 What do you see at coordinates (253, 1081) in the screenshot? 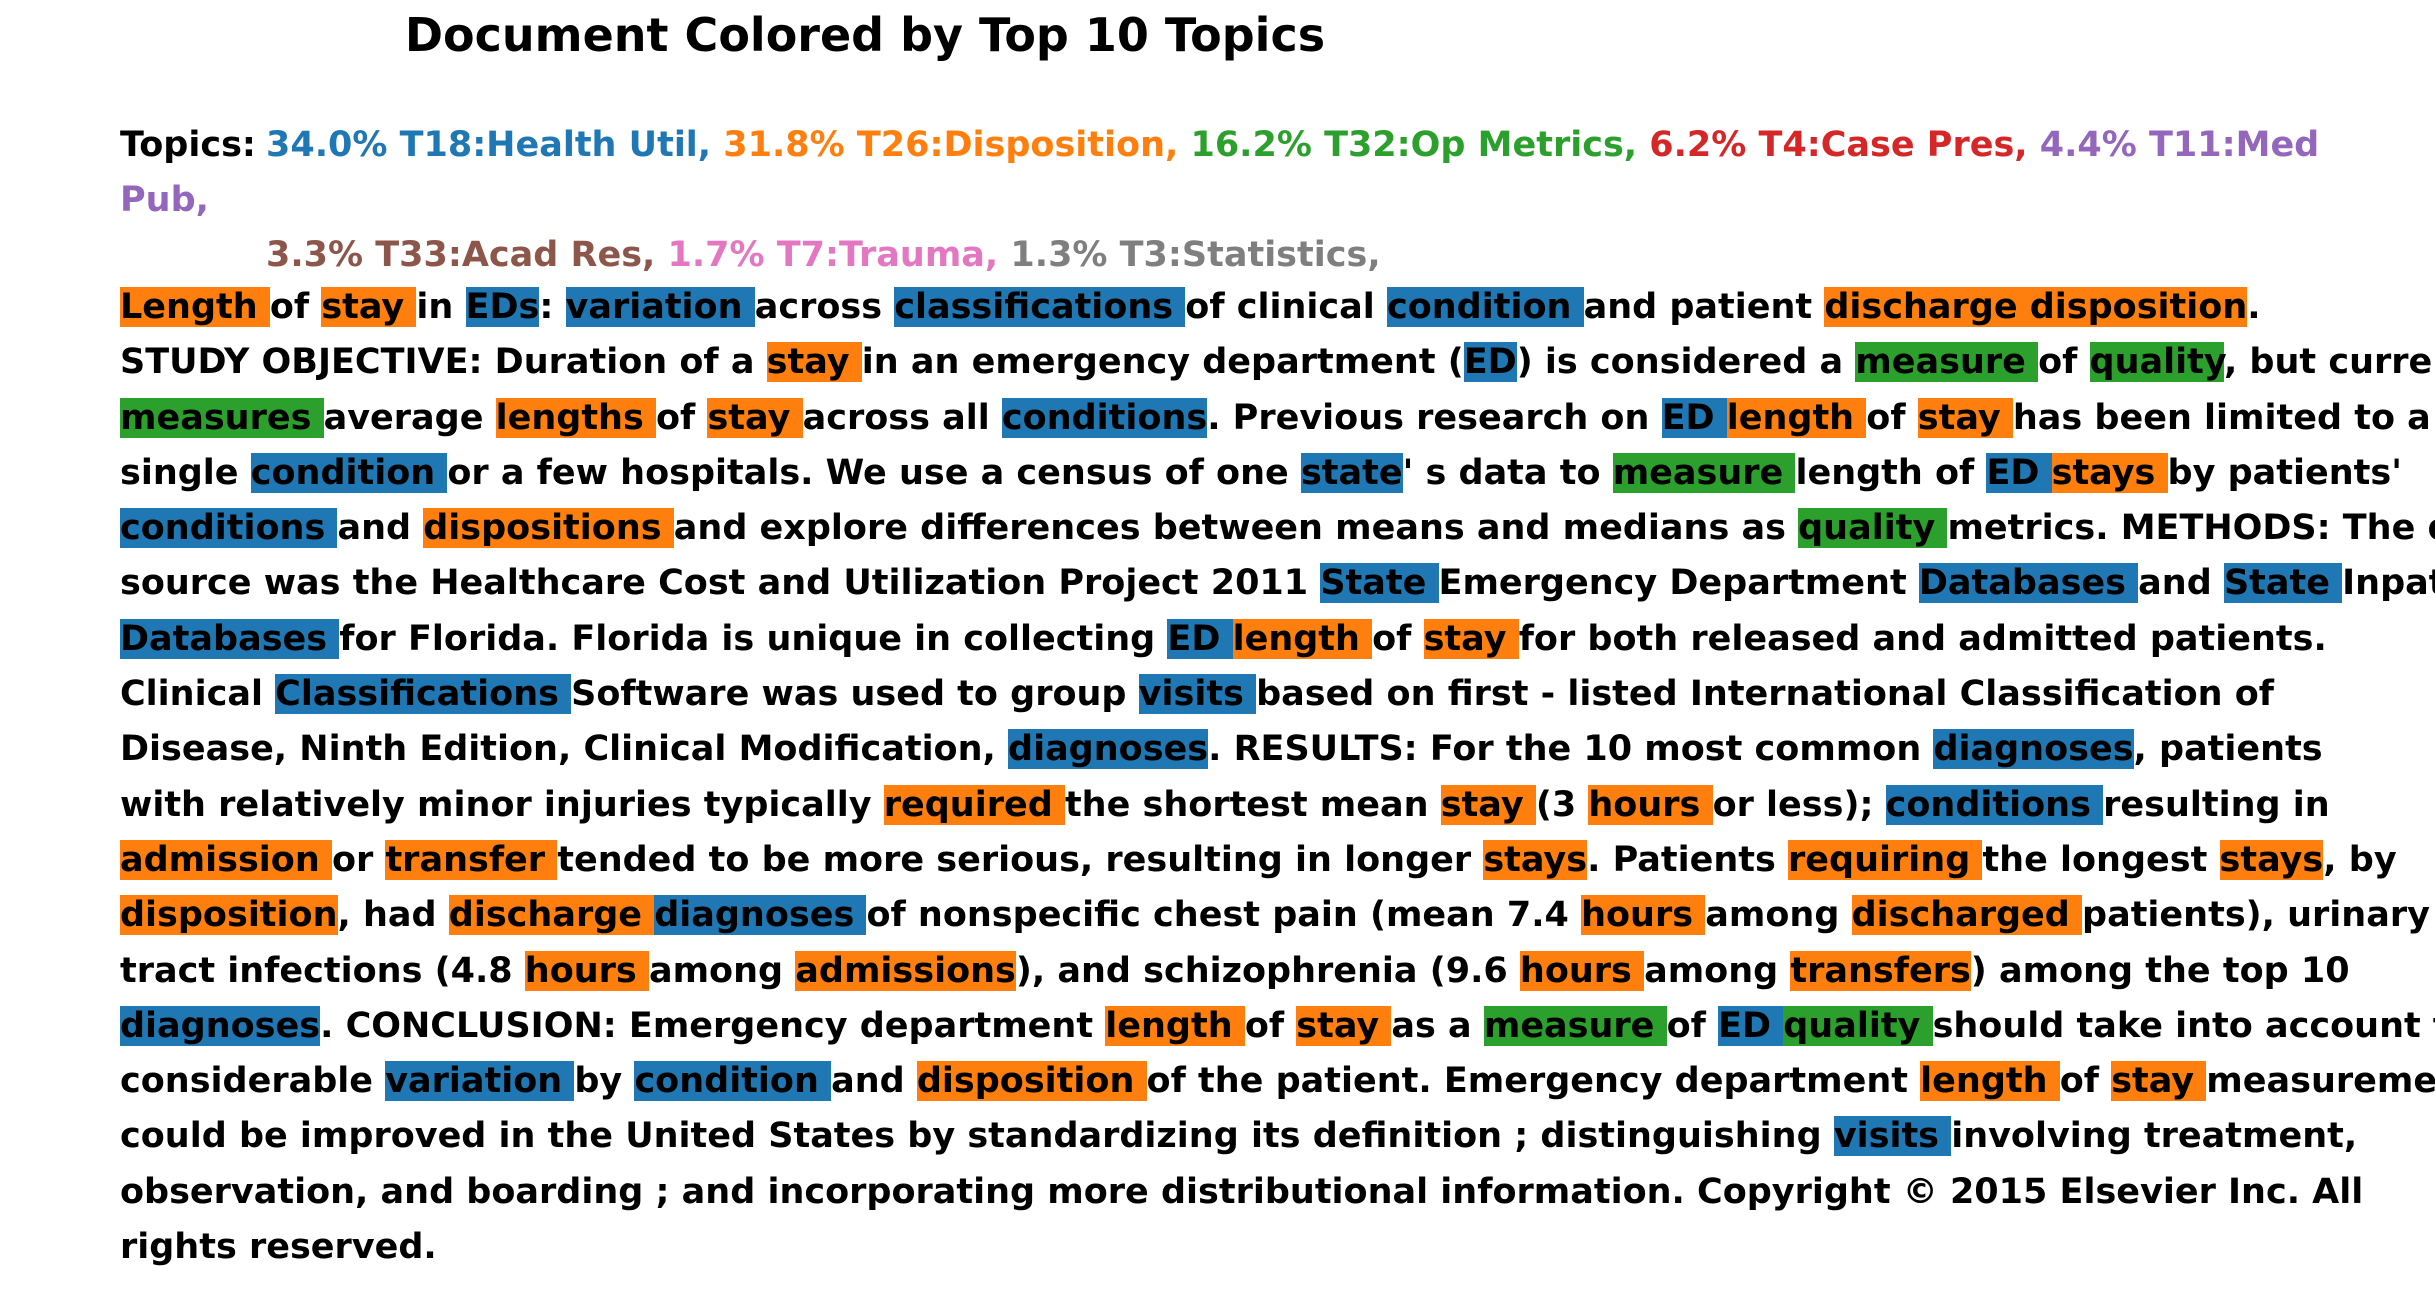
I see `plain-text: considerable` at bounding box center [253, 1081].